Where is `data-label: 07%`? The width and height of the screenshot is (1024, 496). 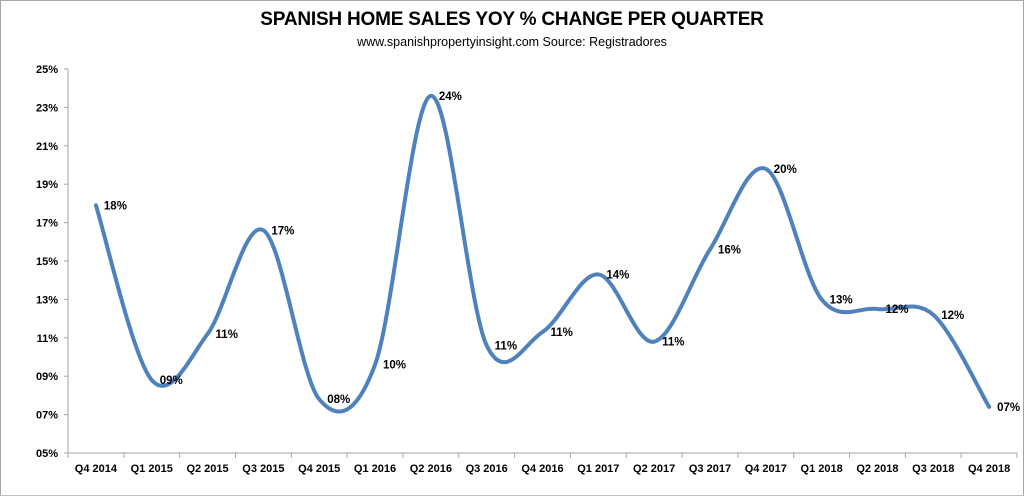
data-label: 07% is located at coordinates (1008, 408).